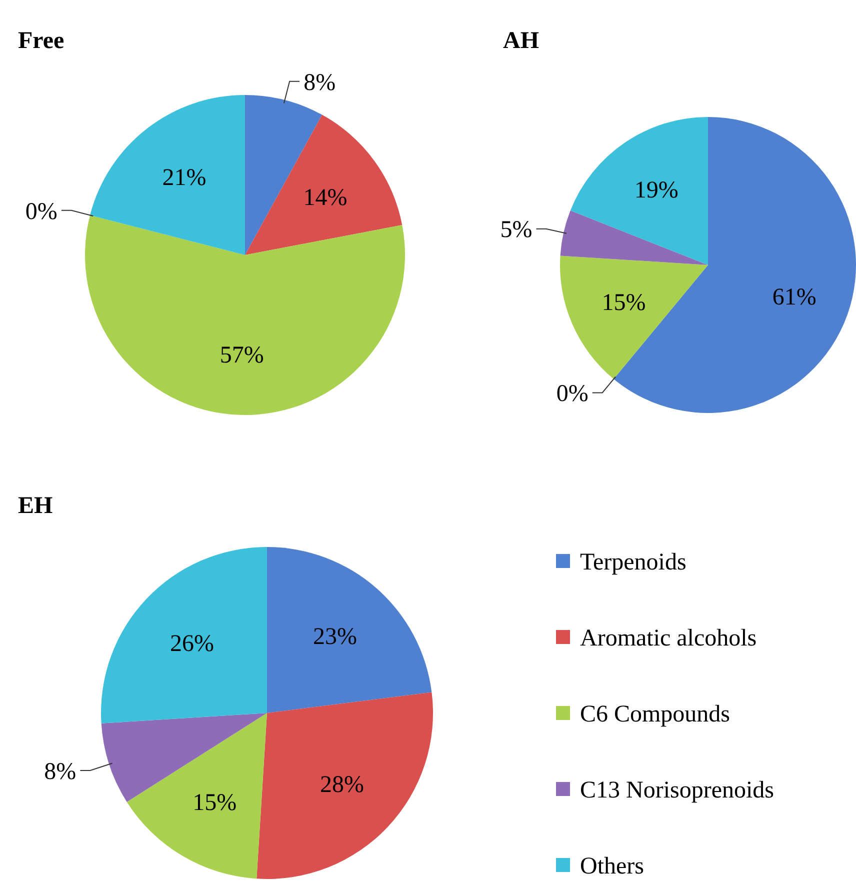 This screenshot has width=856, height=889. What do you see at coordinates (242, 355) in the screenshot?
I see `data-label: 57%` at bounding box center [242, 355].